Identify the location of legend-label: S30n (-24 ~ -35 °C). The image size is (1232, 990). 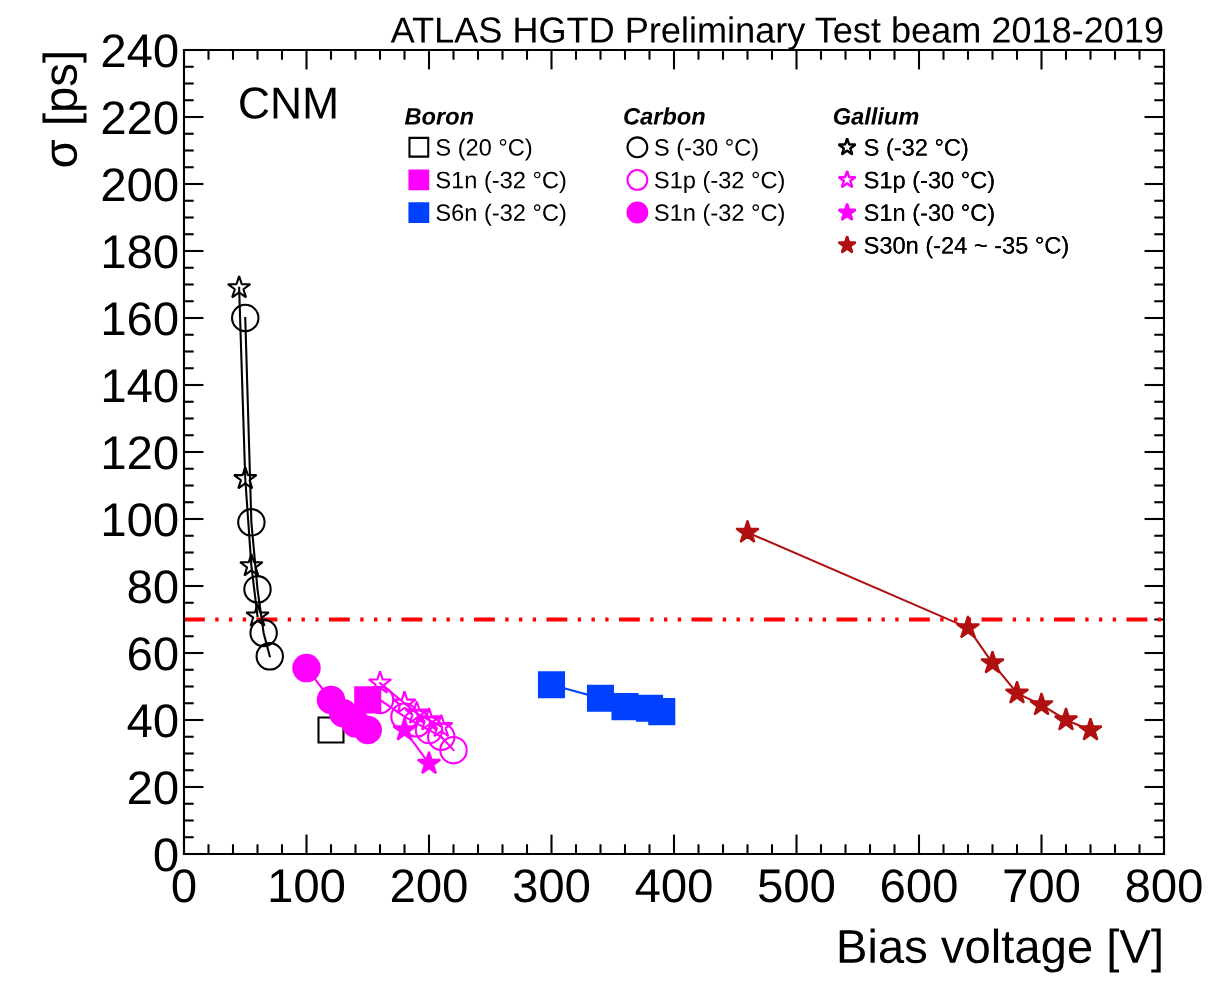
(966, 247).